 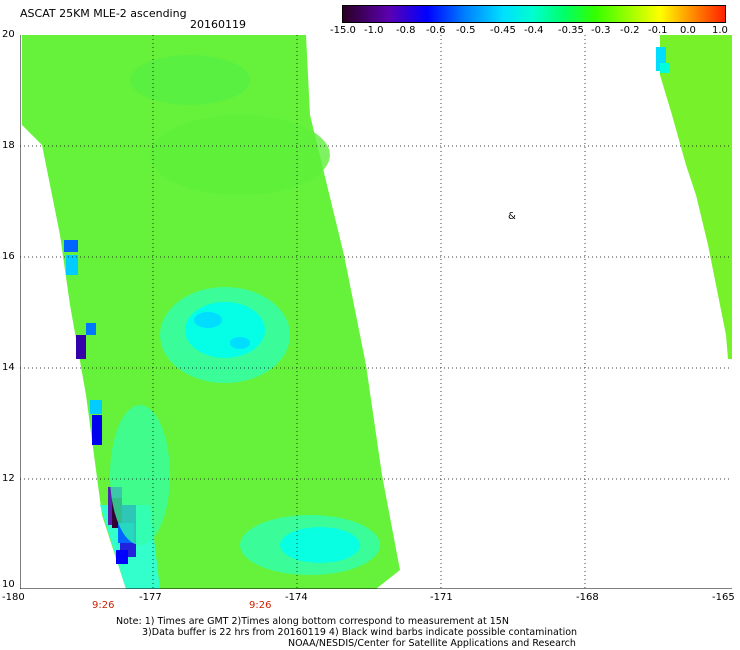 I want to click on longitude-label: -174, so click(x=296, y=597).